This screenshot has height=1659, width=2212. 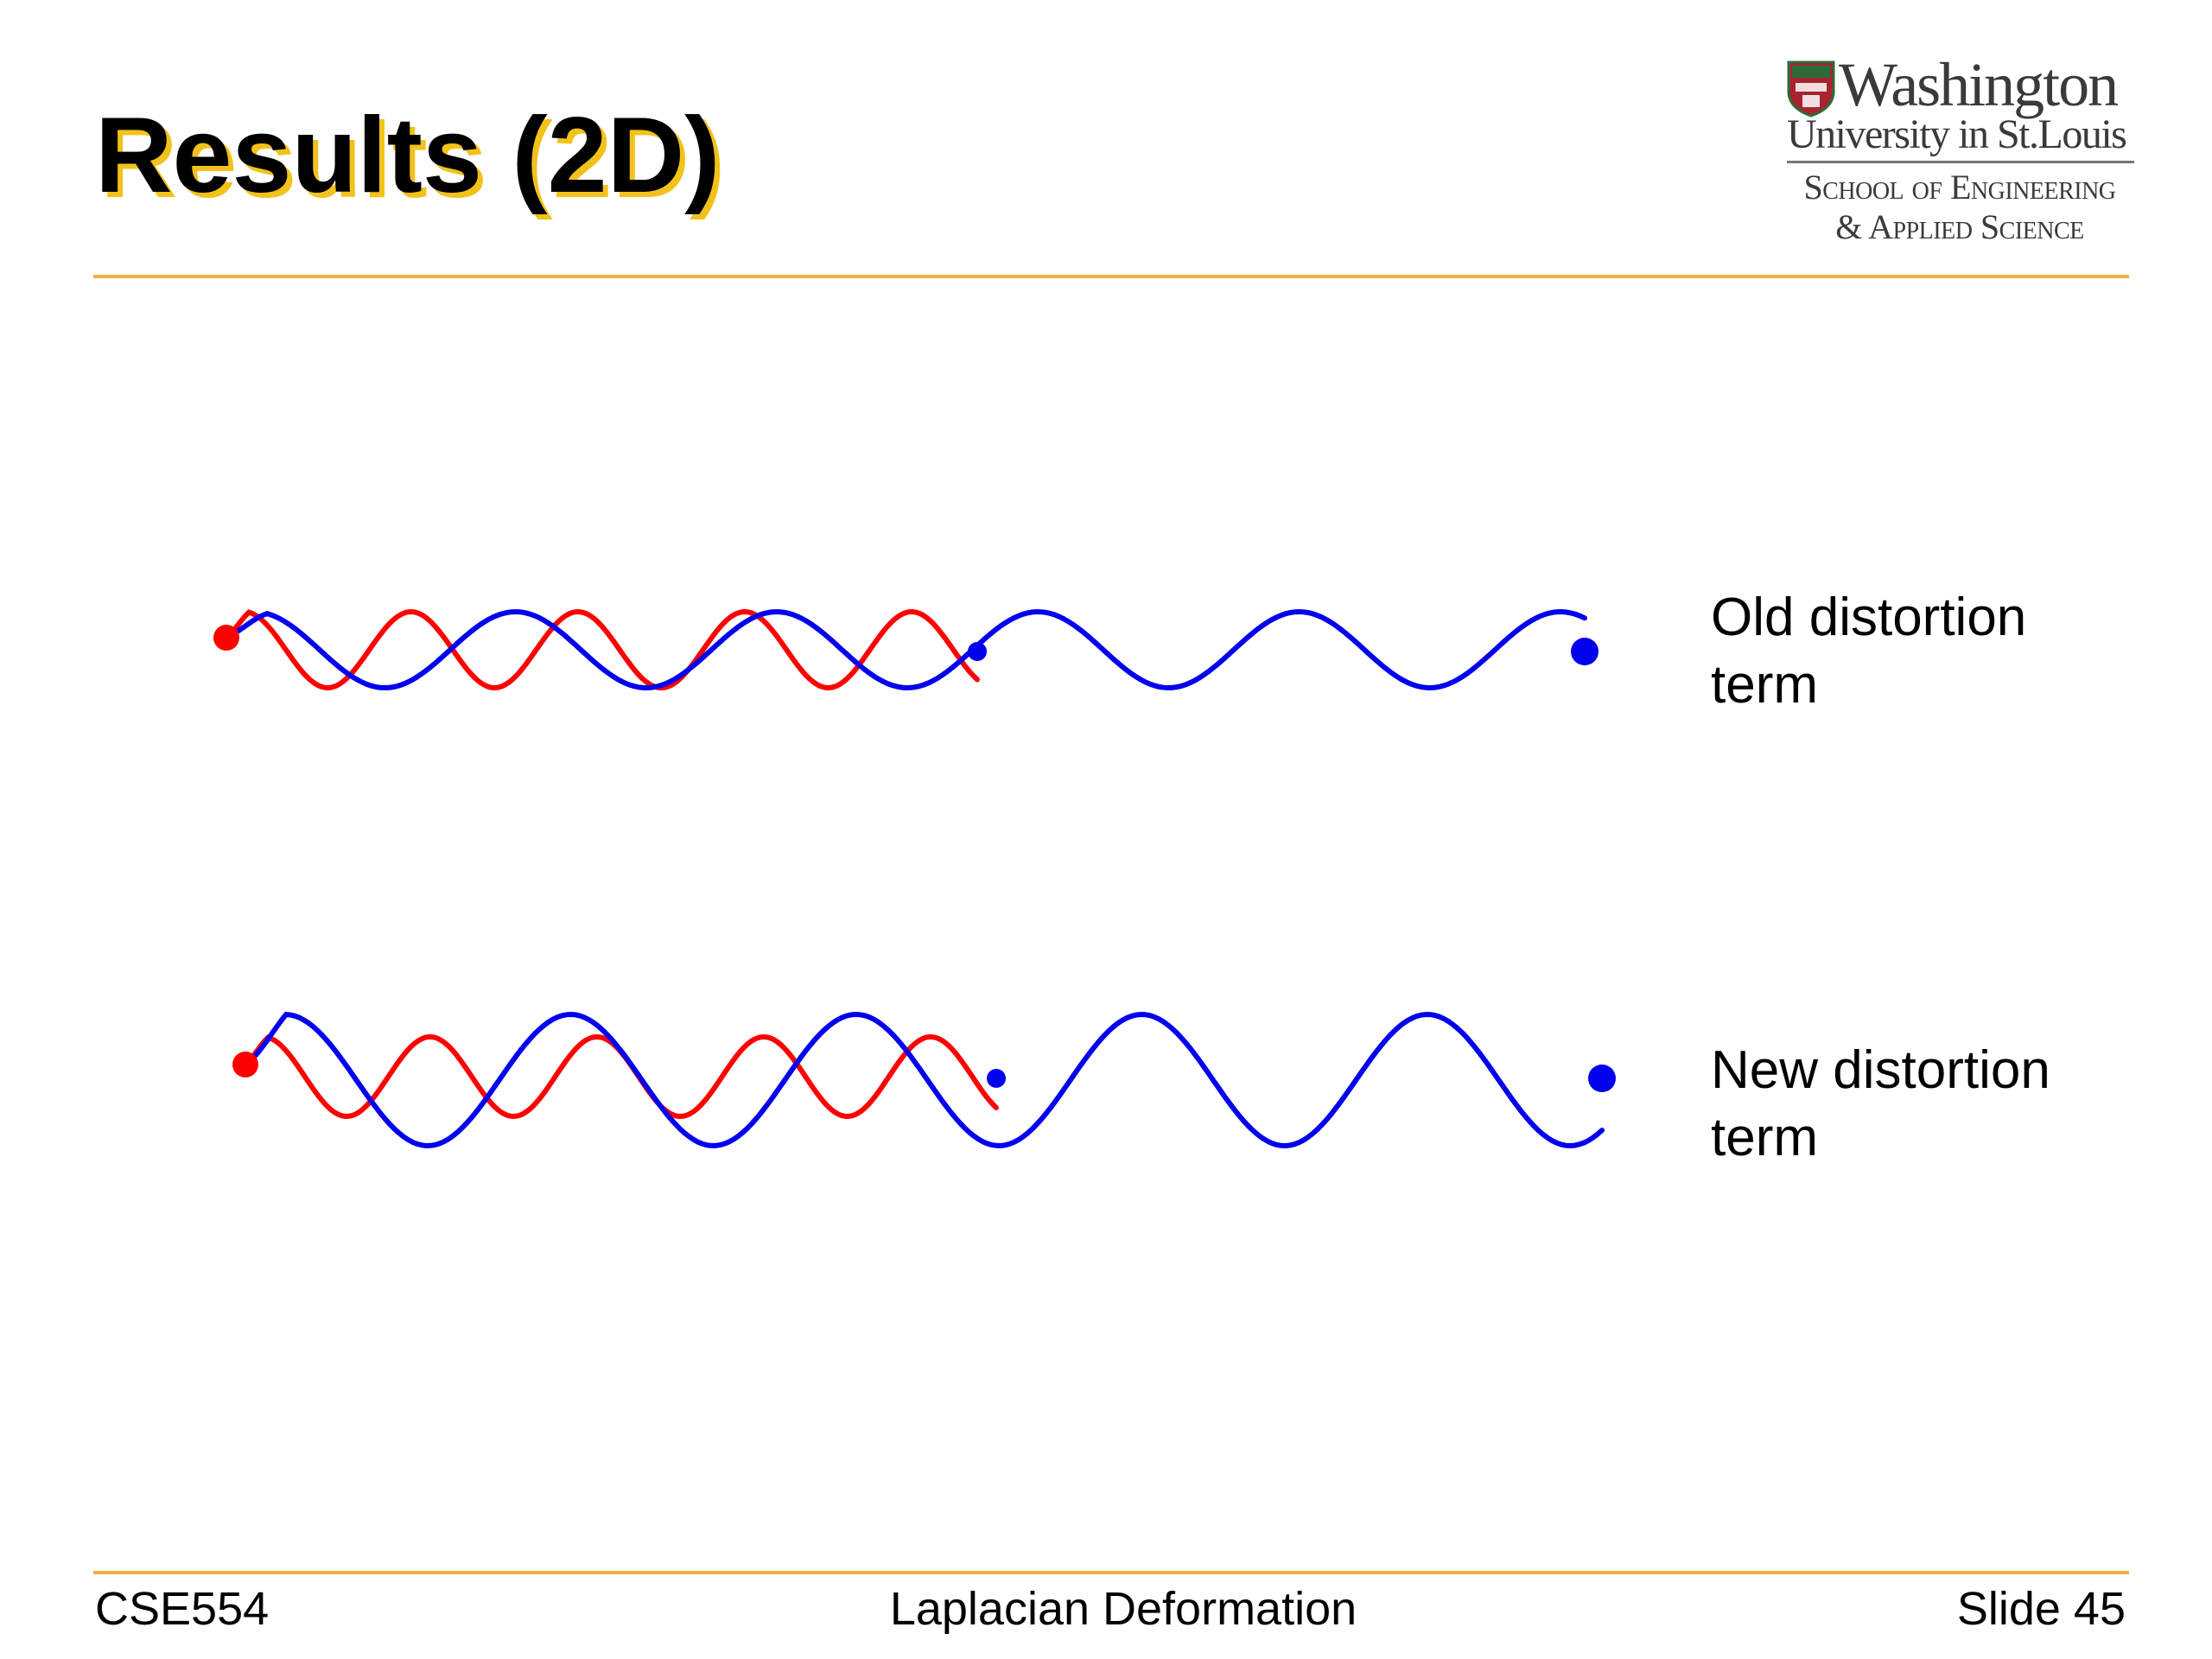 I want to click on caption-new-line2: term, so click(x=1764, y=1137).